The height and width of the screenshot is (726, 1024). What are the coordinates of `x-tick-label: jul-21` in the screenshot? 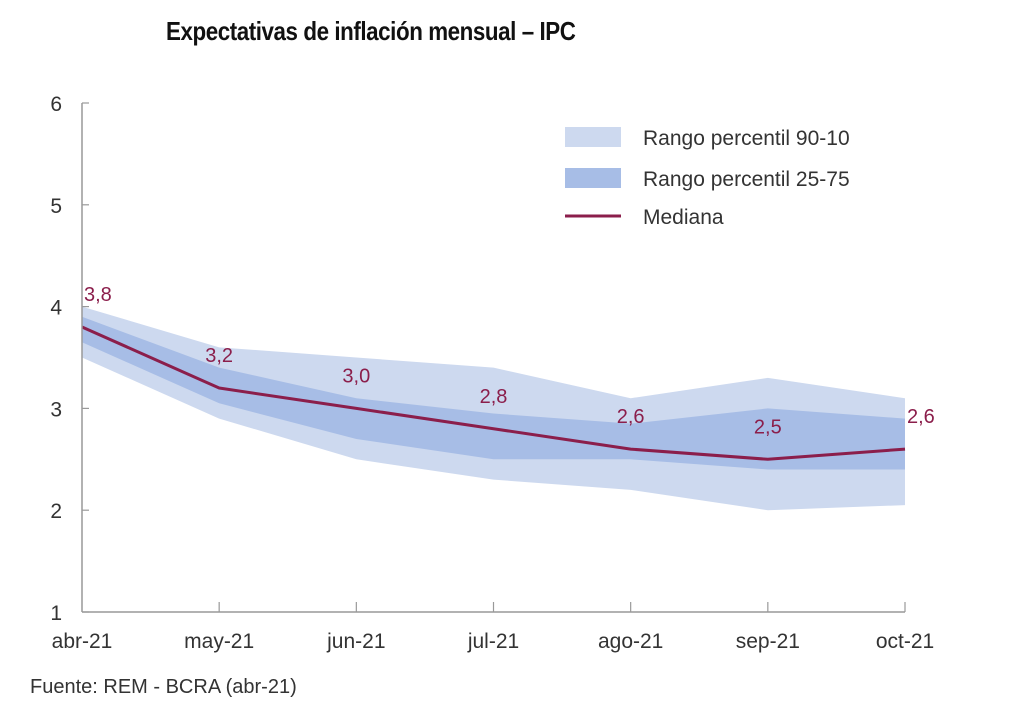 It's located at (493, 641).